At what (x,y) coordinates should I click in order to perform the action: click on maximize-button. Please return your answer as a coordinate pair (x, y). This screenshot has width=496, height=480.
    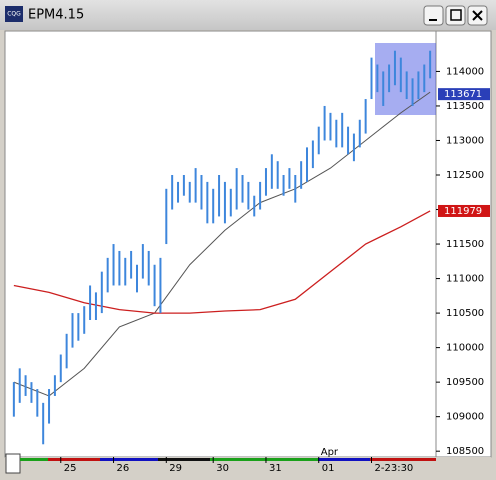
    Looking at the image, I should click on (455, 15).